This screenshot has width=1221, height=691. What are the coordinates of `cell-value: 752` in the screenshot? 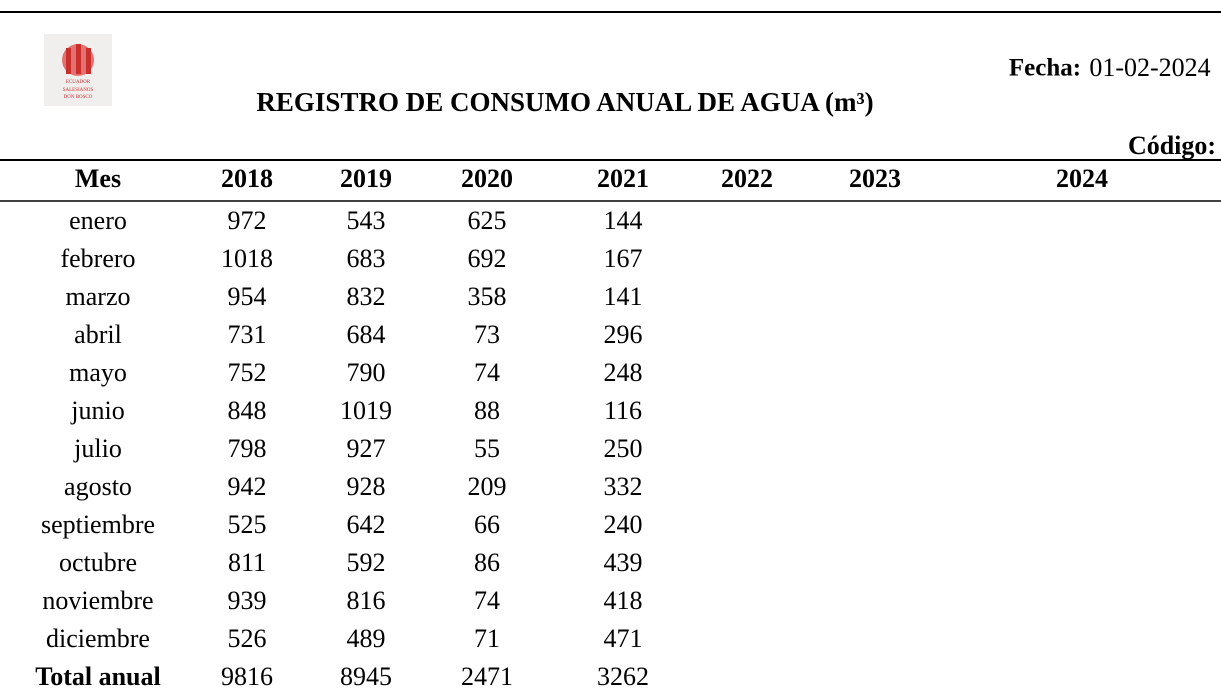 It's located at (247, 372).